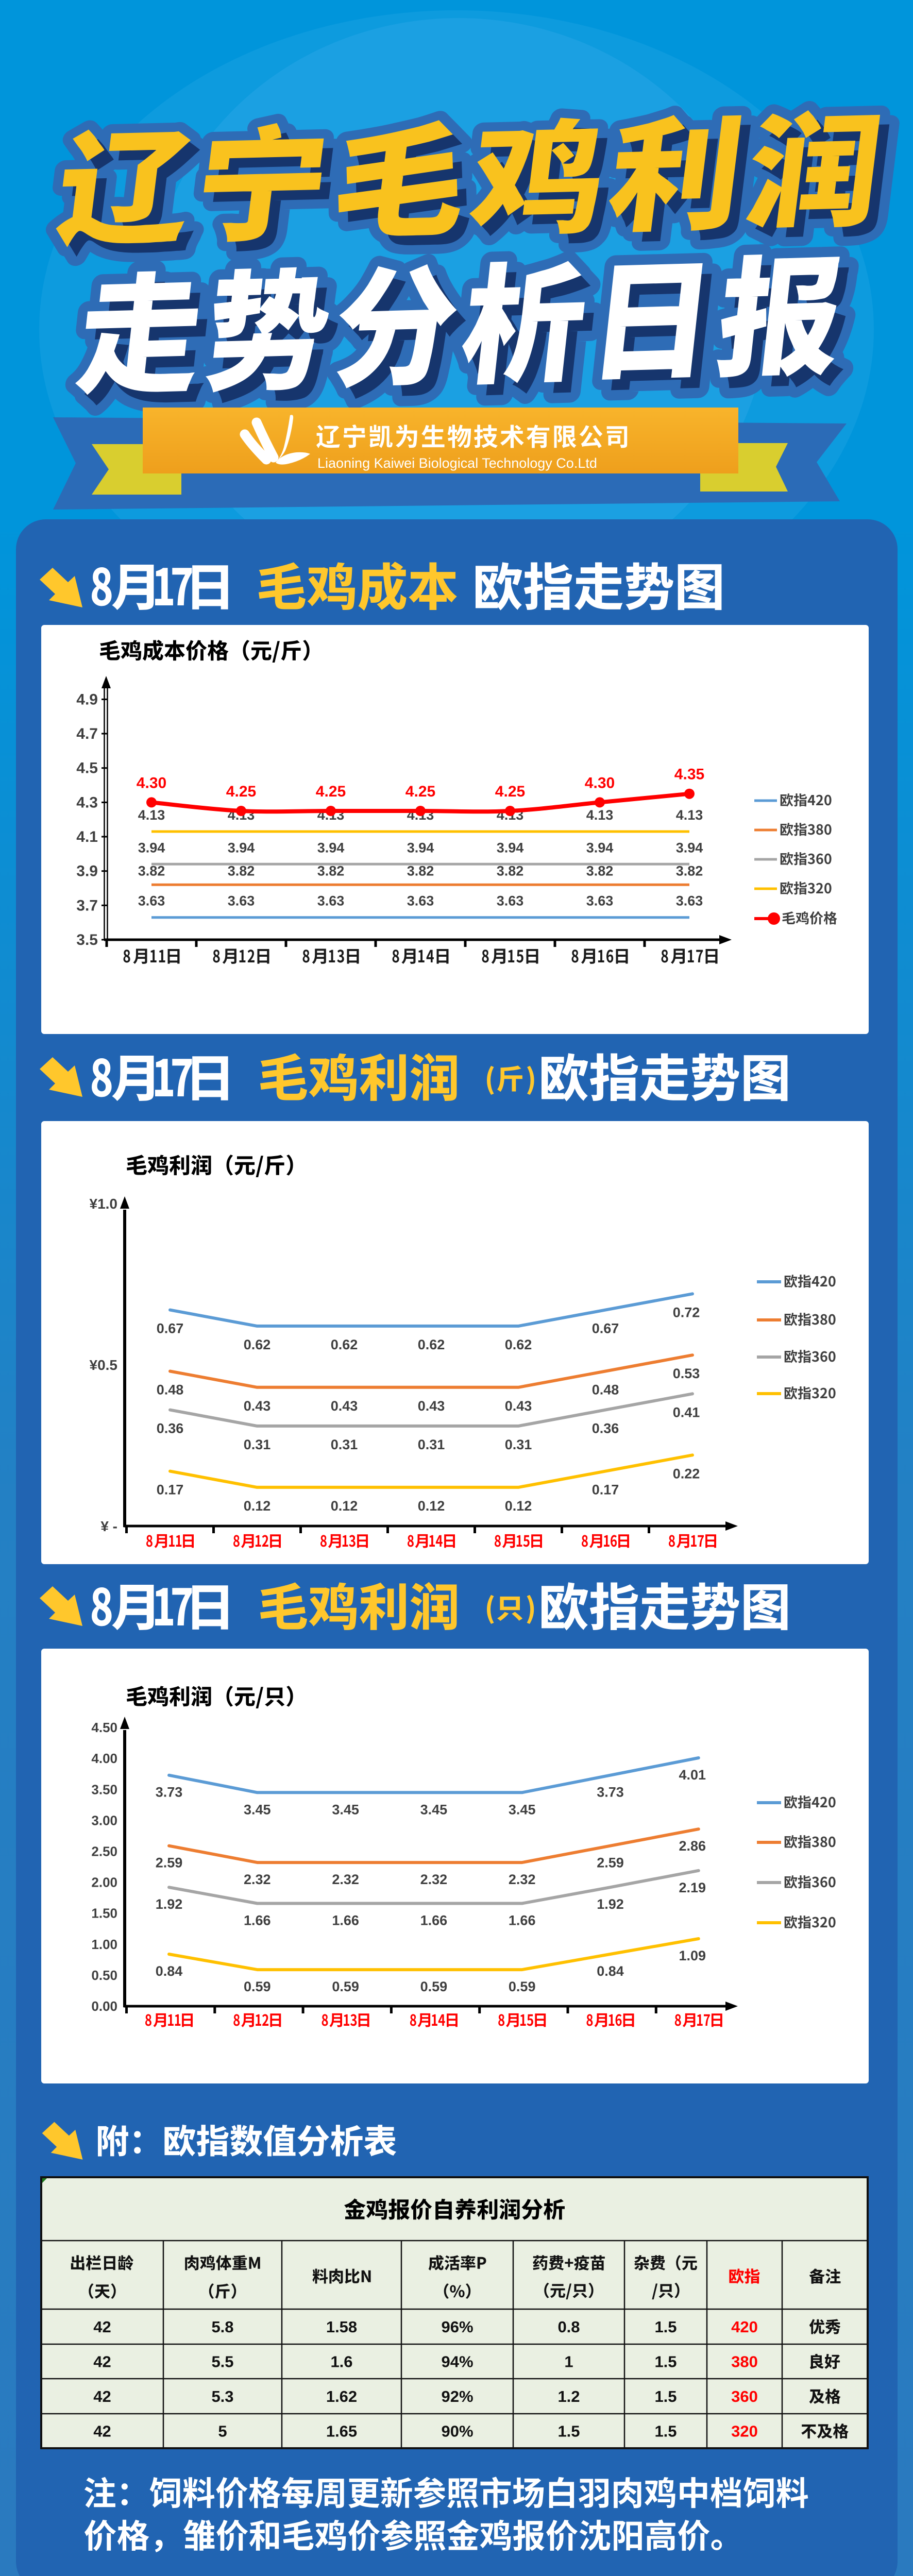 This screenshot has width=913, height=2576. What do you see at coordinates (104, 1789) in the screenshot?
I see `svg-text: 3.50` at bounding box center [104, 1789].